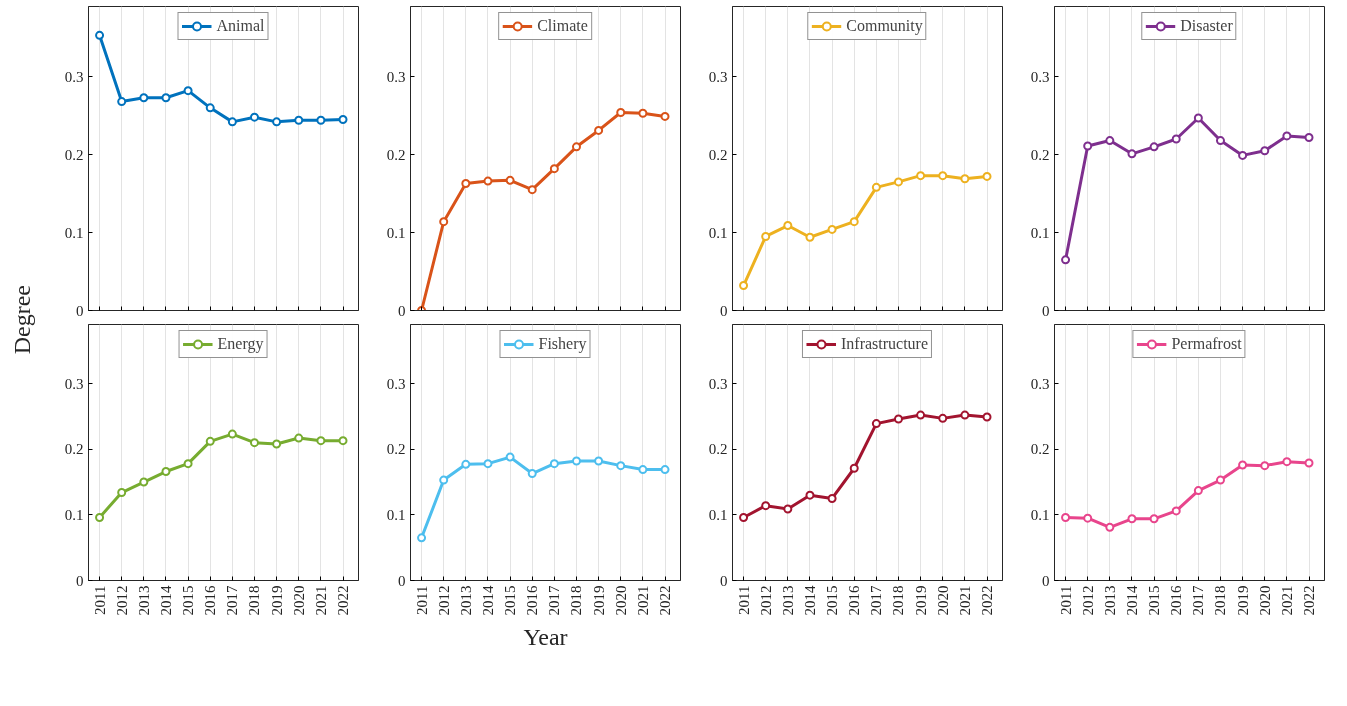 Image resolution: width=1347 pixels, height=706 pixels. I want to click on legend-label: Energy, so click(240, 344).